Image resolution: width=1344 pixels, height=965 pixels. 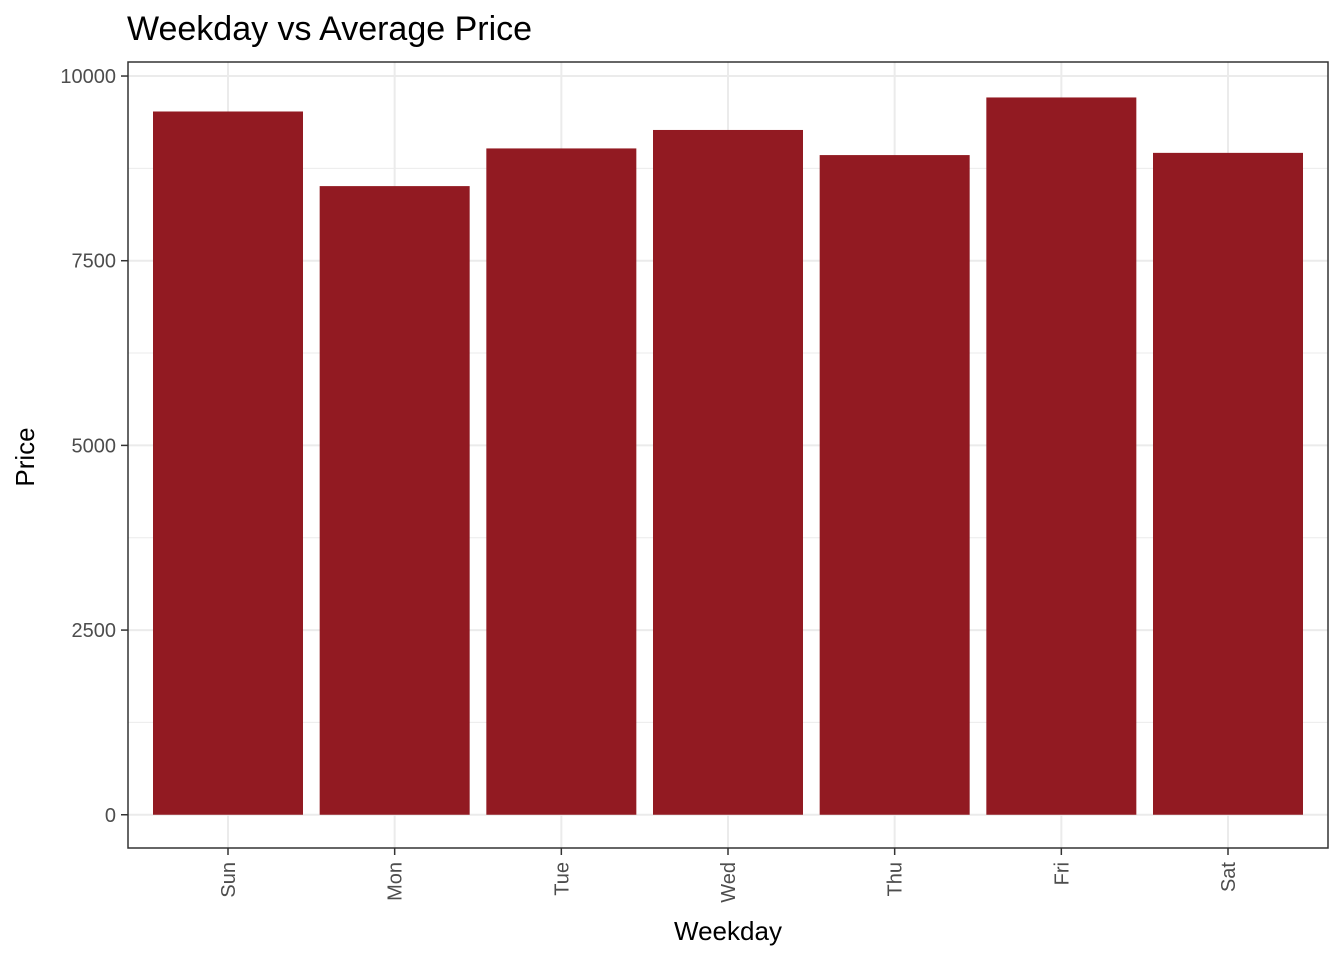 I want to click on x-tick-label-thu: Thu, so click(x=896, y=879).